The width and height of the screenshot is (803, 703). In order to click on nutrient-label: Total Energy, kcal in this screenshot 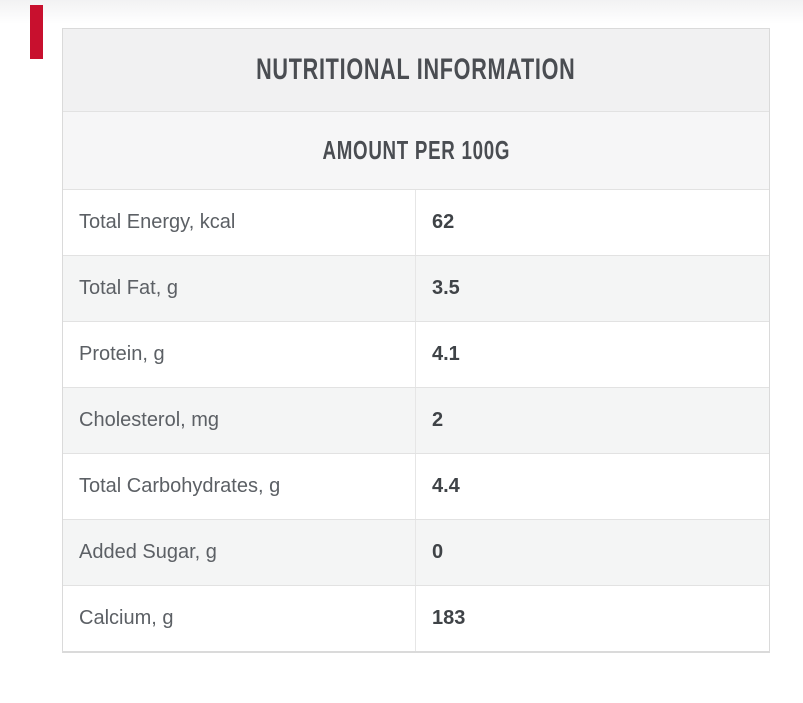, I will do `click(239, 222)`.